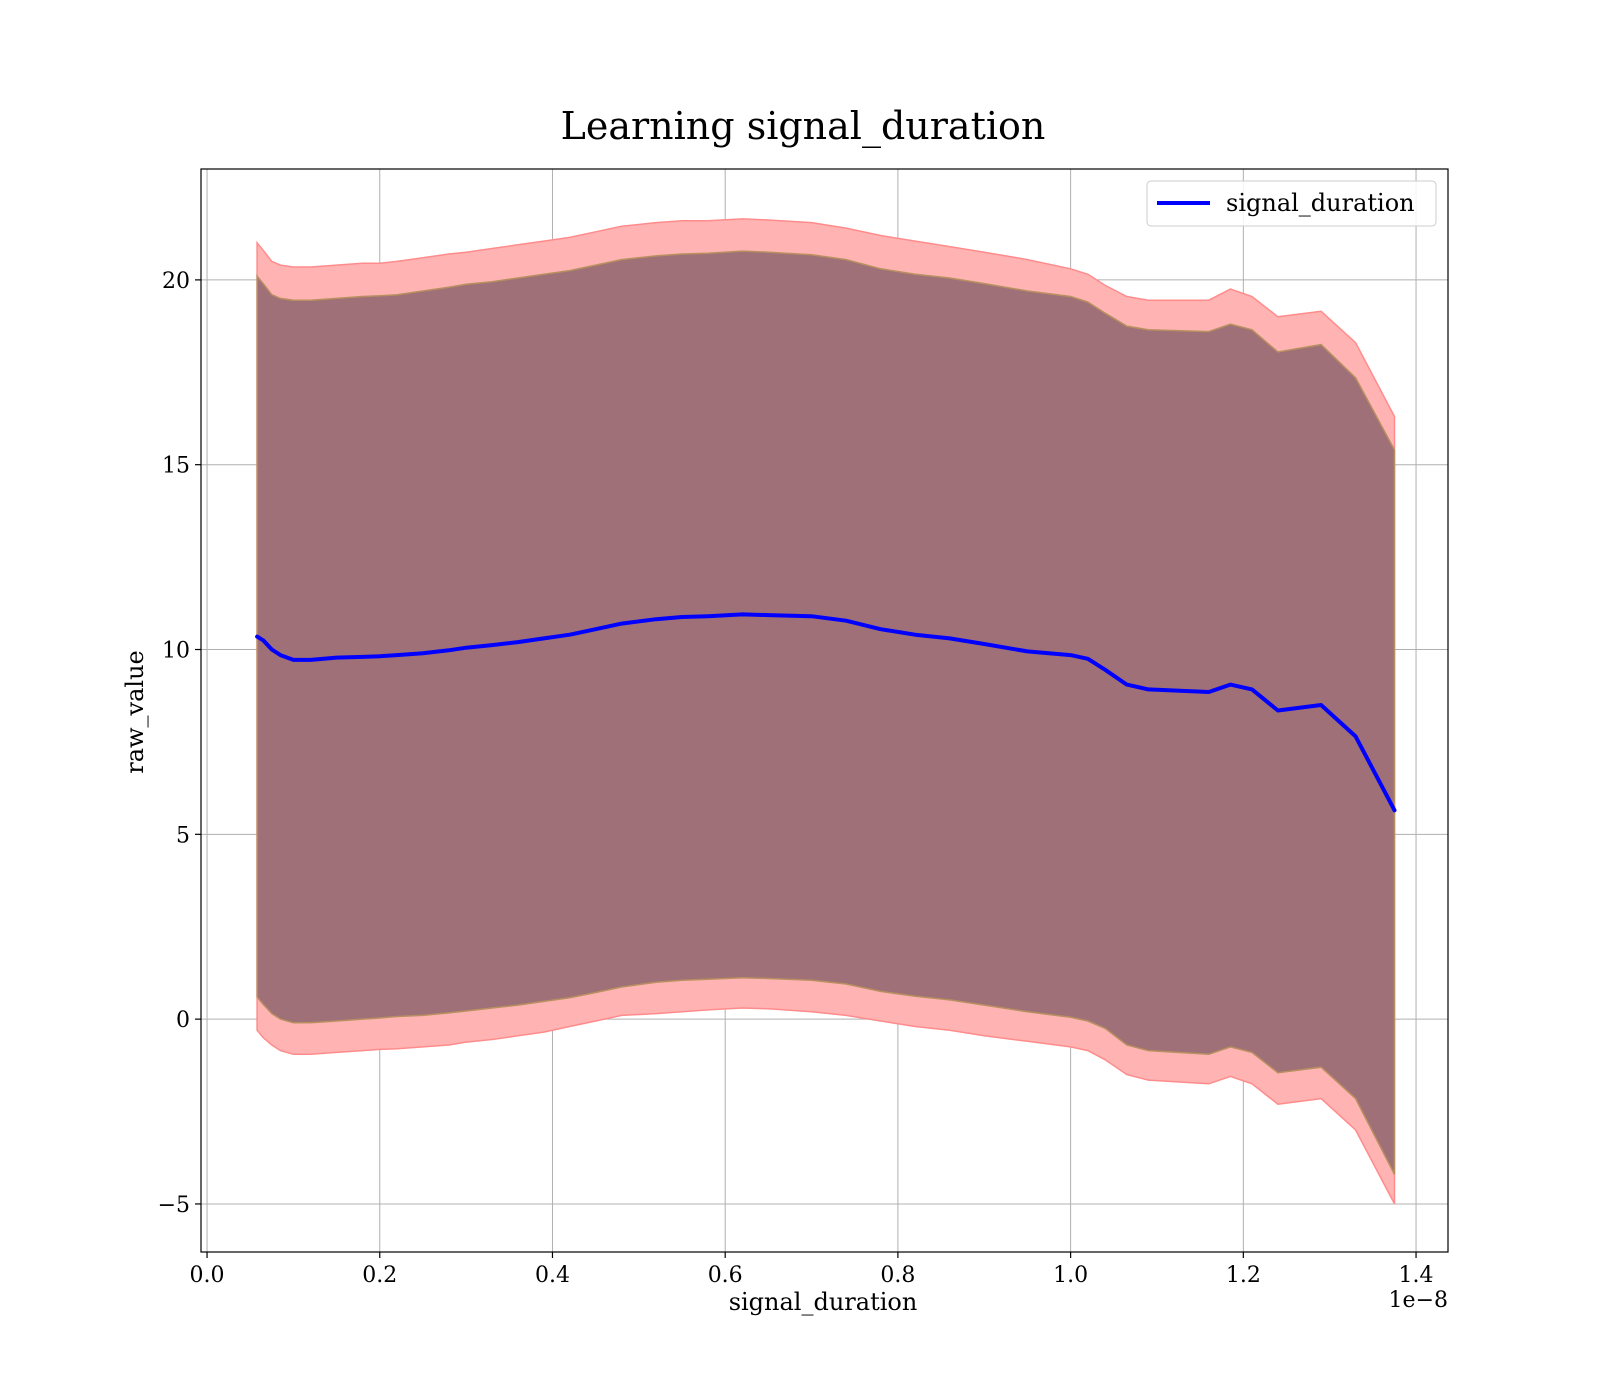 The width and height of the screenshot is (1600, 1400). I want to click on x-tick-label: 0.6, so click(725, 1275).